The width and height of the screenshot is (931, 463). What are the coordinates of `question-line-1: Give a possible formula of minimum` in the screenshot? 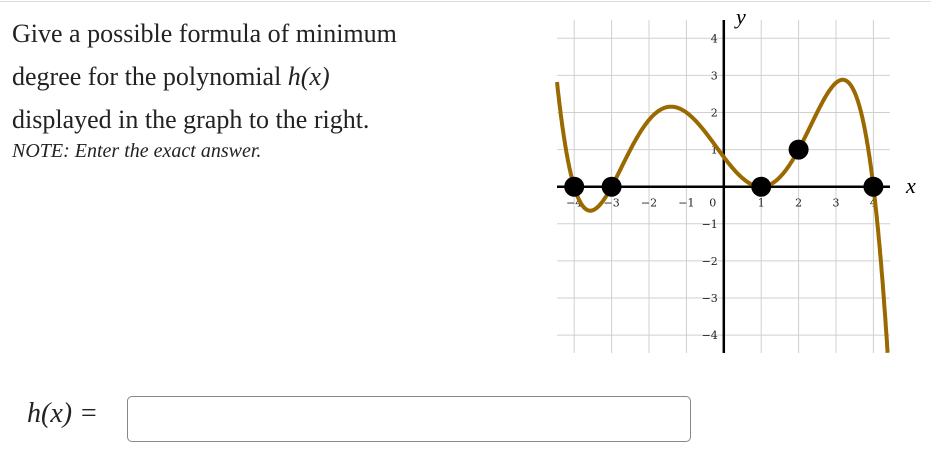 It's located at (204, 33).